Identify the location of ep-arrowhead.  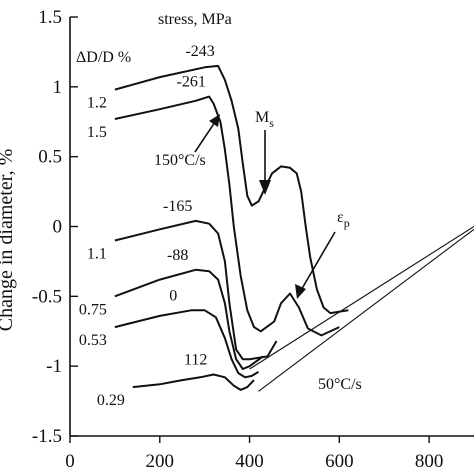
(300, 291).